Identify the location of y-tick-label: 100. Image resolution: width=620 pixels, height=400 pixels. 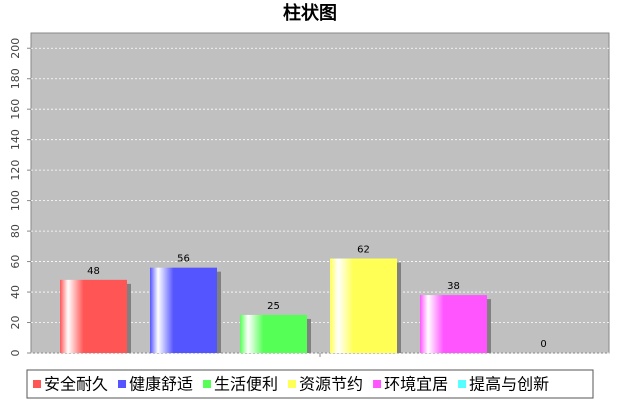
(15, 200).